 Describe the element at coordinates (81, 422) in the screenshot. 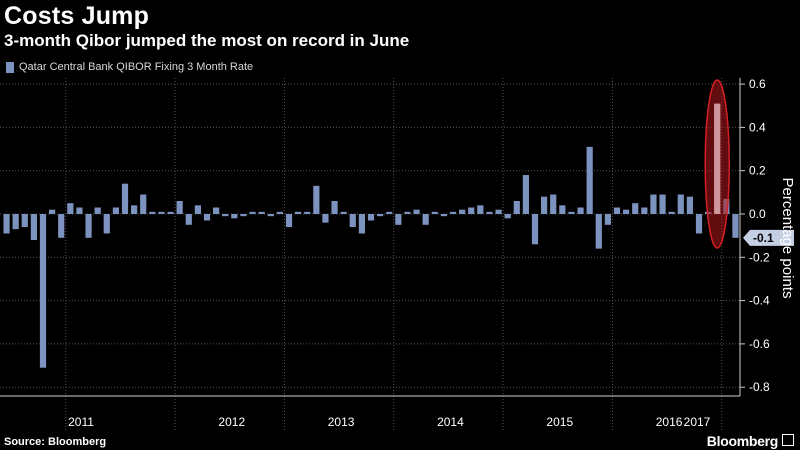

I see `x-tick-label: 2011` at that location.